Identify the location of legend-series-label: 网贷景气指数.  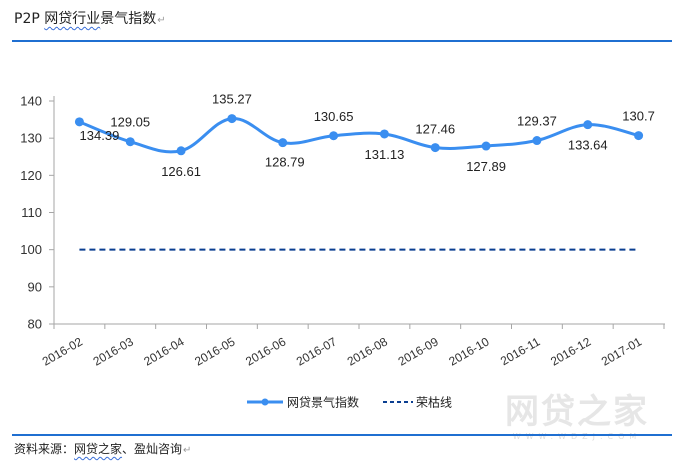
(323, 402).